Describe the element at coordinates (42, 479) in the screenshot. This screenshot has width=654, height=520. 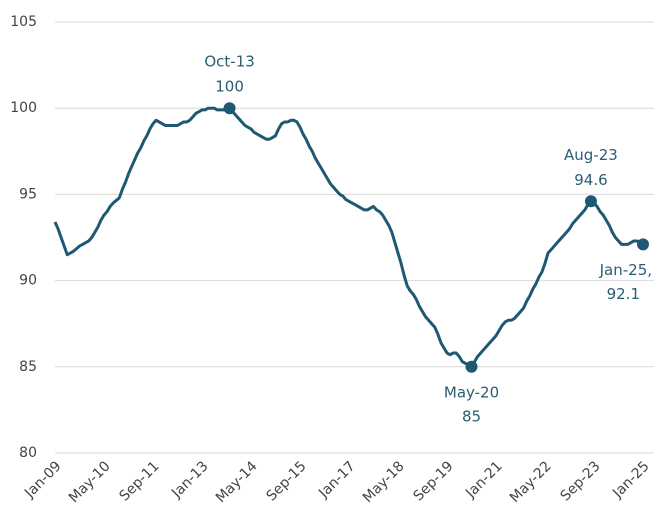
I see `x-tick-label: Jan-09` at that location.